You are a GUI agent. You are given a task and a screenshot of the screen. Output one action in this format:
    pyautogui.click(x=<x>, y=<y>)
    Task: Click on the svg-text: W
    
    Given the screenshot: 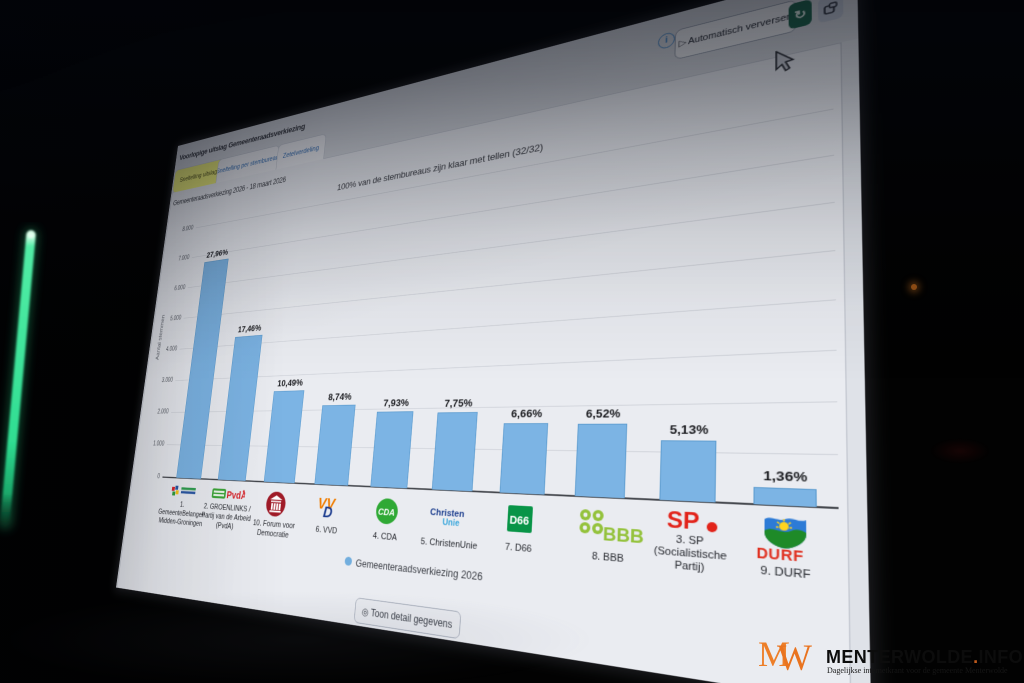 What is the action you would take?
    pyautogui.click(x=794, y=658)
    